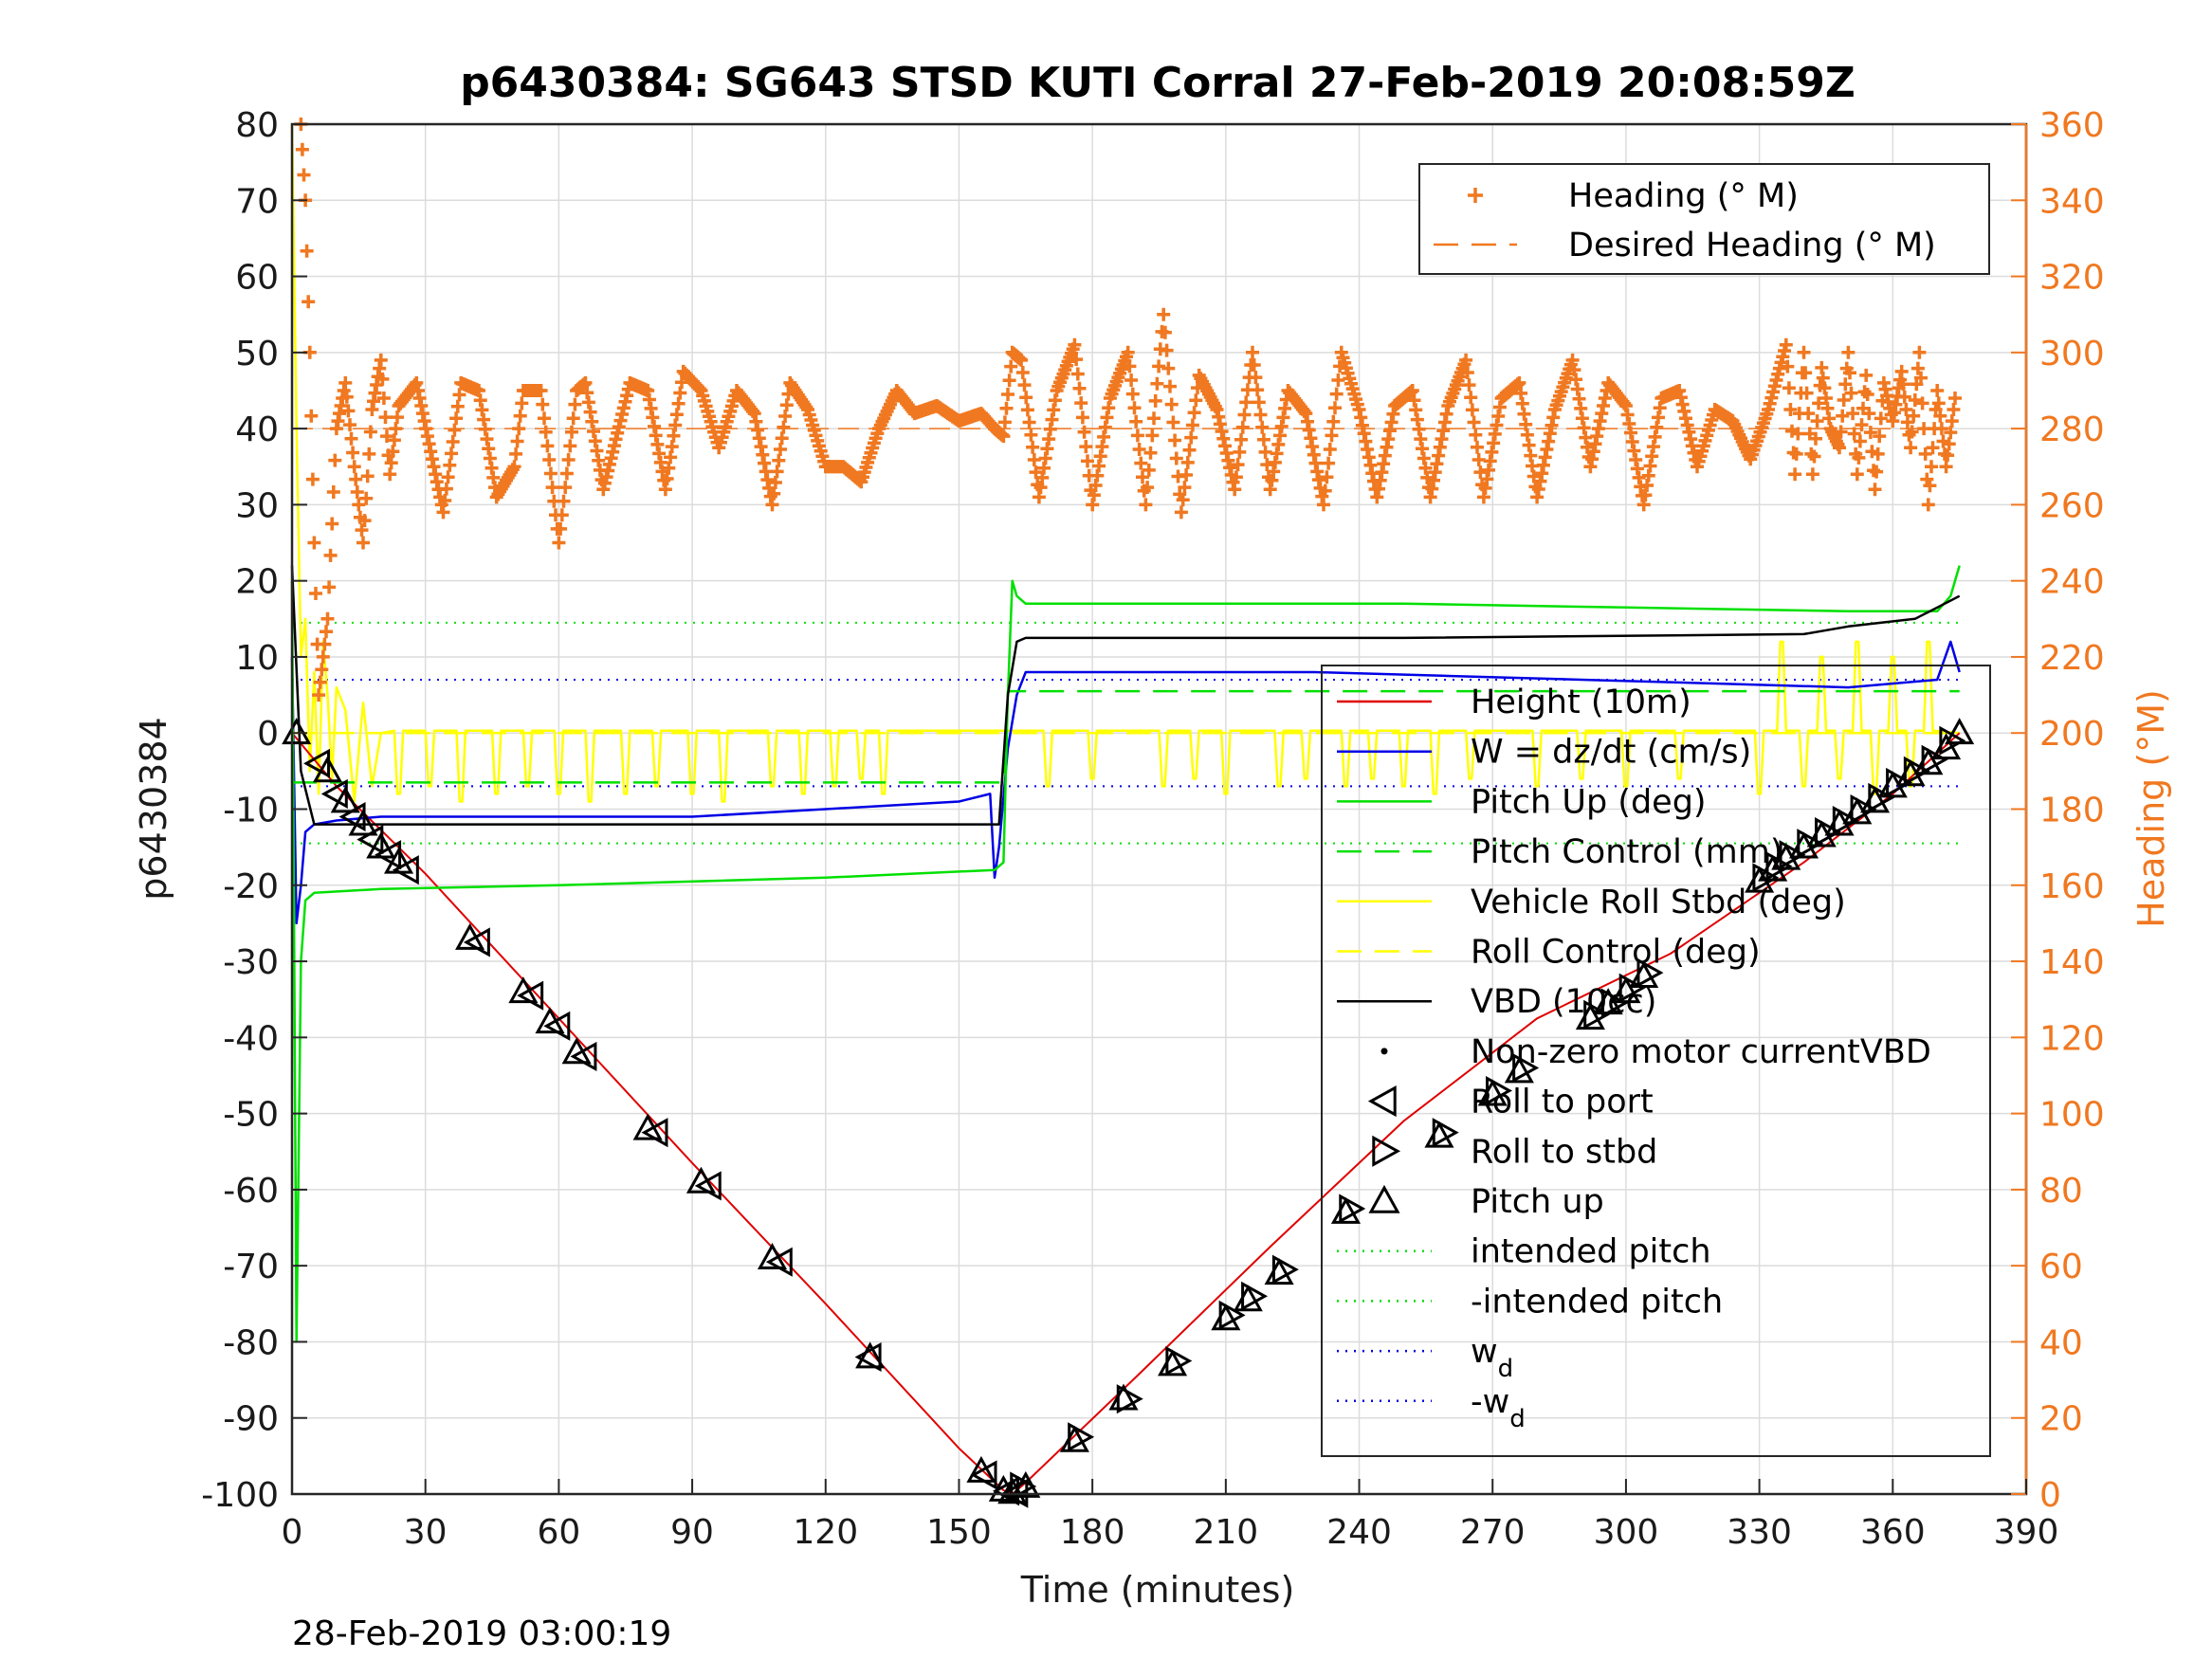 The image size is (2212, 1659). What do you see at coordinates (1564, 1152) in the screenshot?
I see `legend-main-label: Roll to stbd` at bounding box center [1564, 1152].